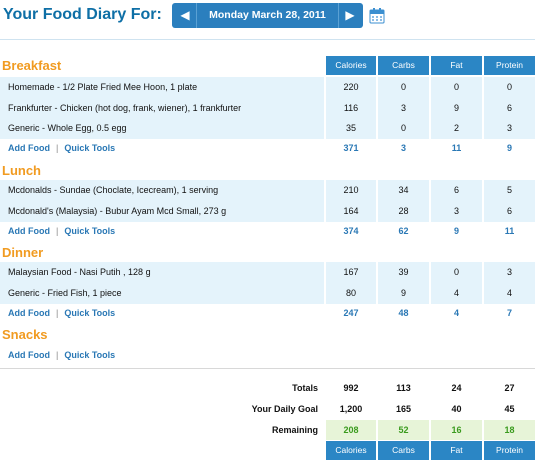 The width and height of the screenshot is (535, 465). What do you see at coordinates (403, 409) in the screenshot?
I see `goal-carbs: 165` at bounding box center [403, 409].